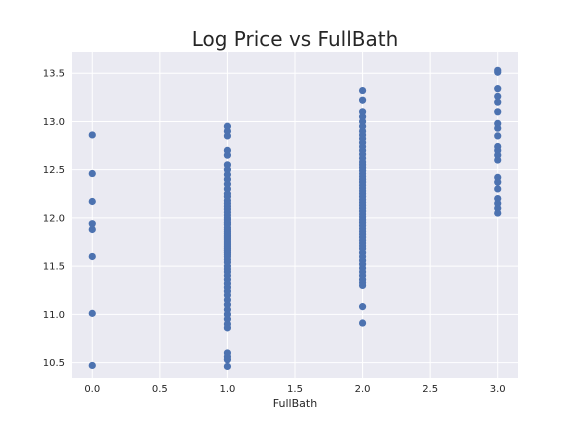 Image resolution: width=576 pixels, height=432 pixels. Describe the element at coordinates (54, 267) in the screenshot. I see `y-tick-label: 11.5` at that location.